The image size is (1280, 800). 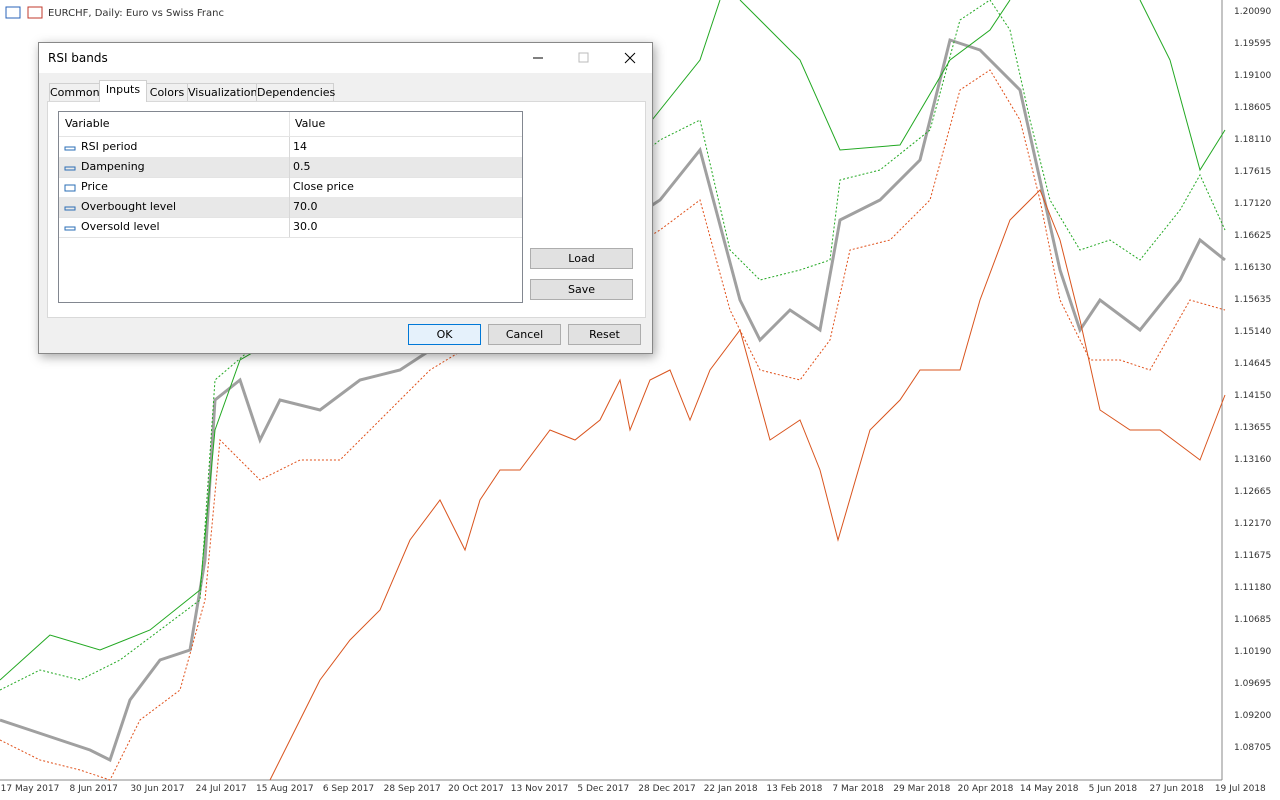 I want to click on header-cell: Value, so click(x=310, y=123).